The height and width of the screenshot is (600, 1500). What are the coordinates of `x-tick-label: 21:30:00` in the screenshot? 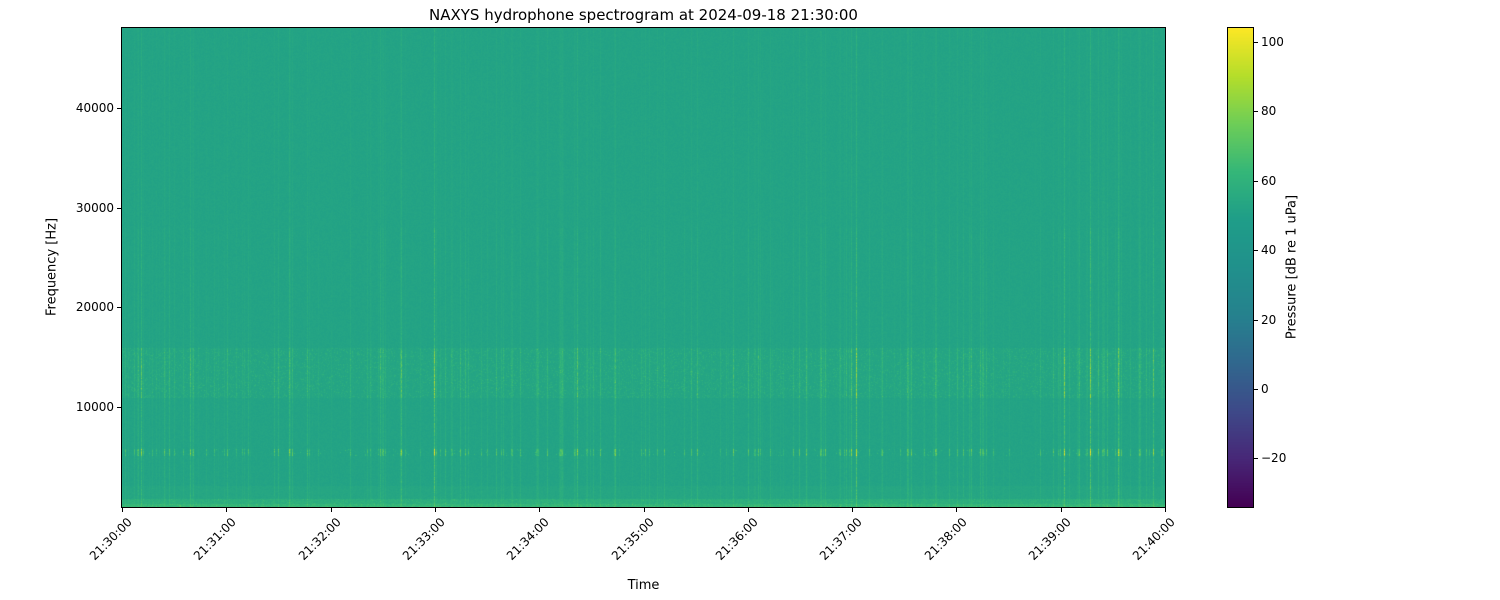 It's located at (110, 539).